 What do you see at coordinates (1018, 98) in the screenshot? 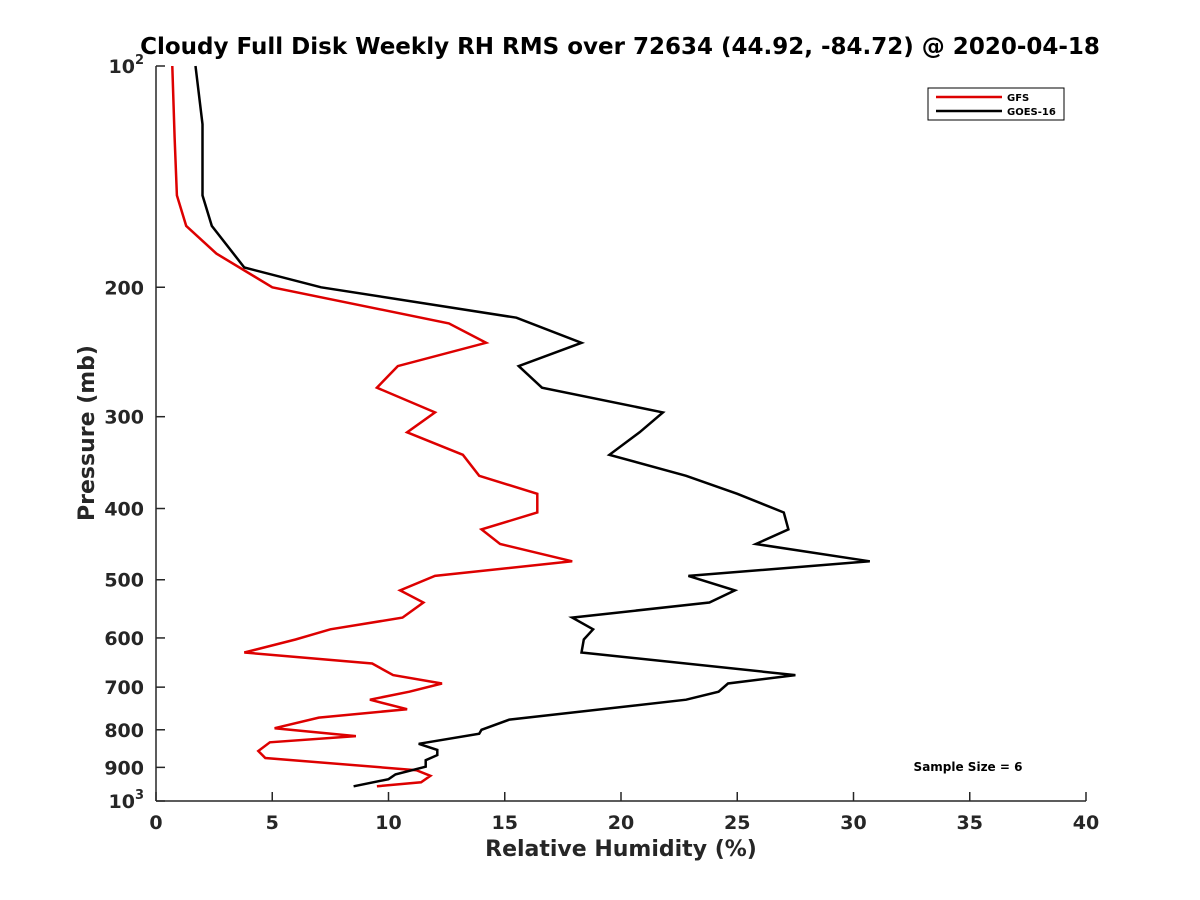
I see `legend-label-gfs: GFS` at bounding box center [1018, 98].